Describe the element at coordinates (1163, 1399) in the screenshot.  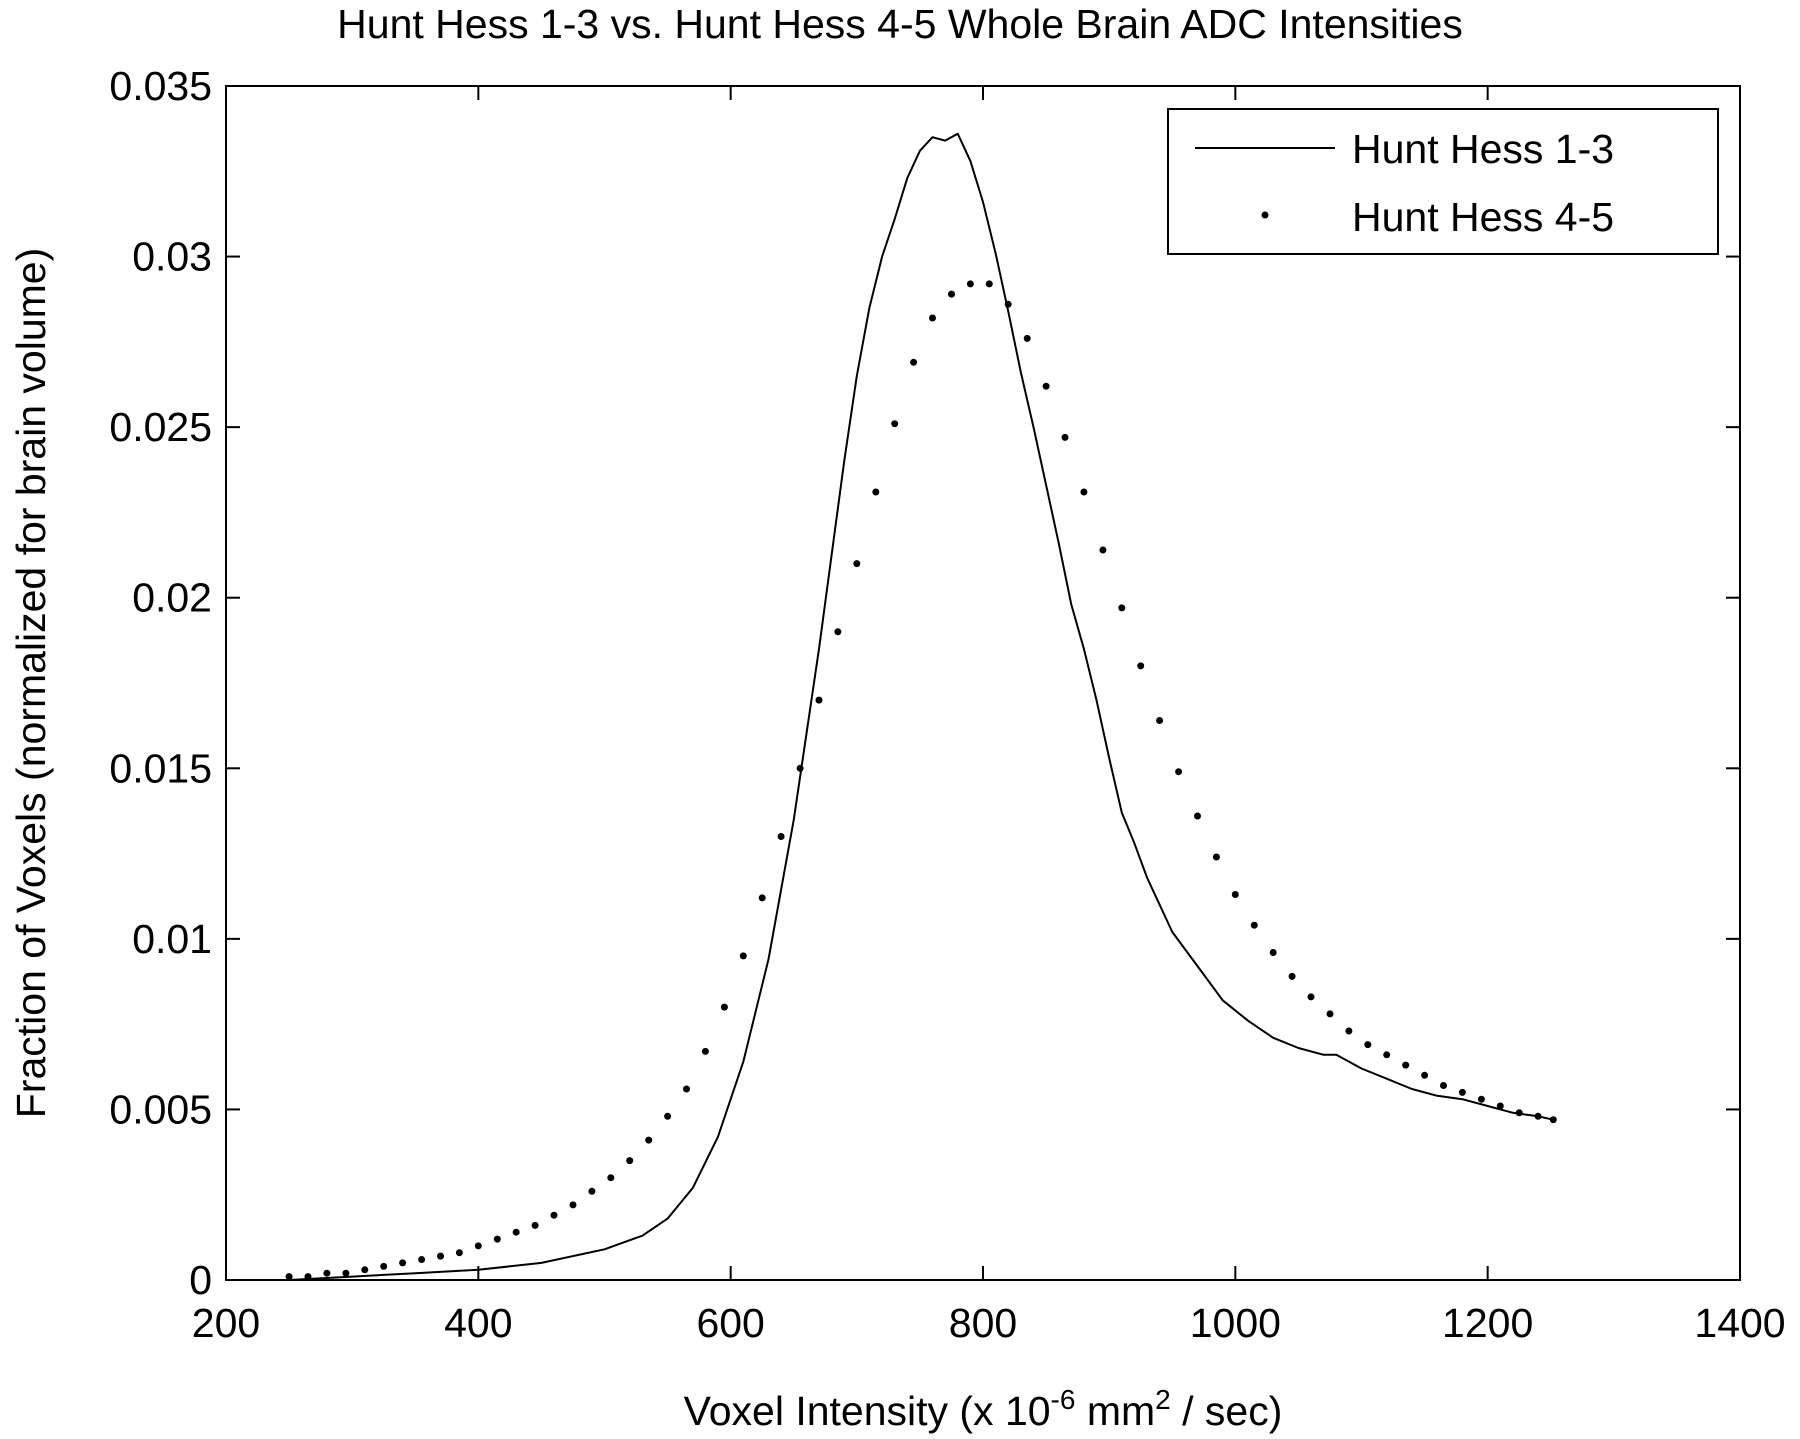
I see `x-axis-label-exponent-2: 2` at that location.